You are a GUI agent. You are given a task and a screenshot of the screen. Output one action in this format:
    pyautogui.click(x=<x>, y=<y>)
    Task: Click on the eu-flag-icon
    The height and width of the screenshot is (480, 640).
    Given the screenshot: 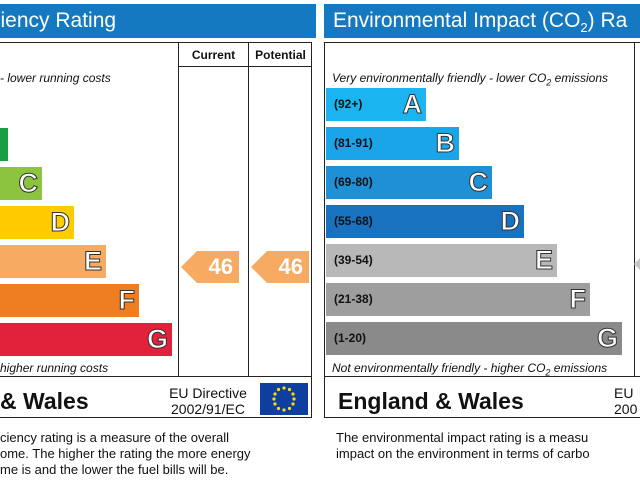 What is the action you would take?
    pyautogui.click(x=284, y=399)
    